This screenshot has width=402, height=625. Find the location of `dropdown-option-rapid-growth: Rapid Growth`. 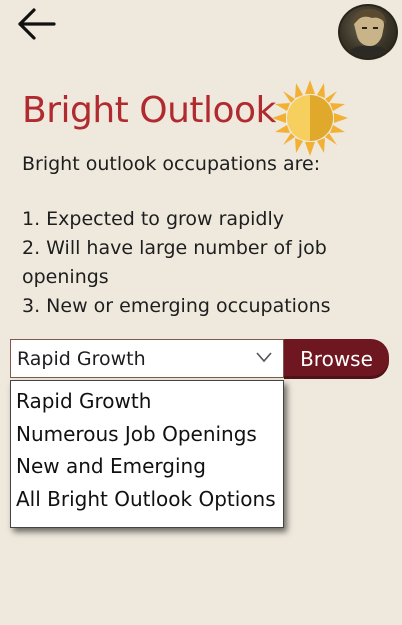

dropdown-option-rapid-growth: Rapid Growth is located at coordinates (84, 401).